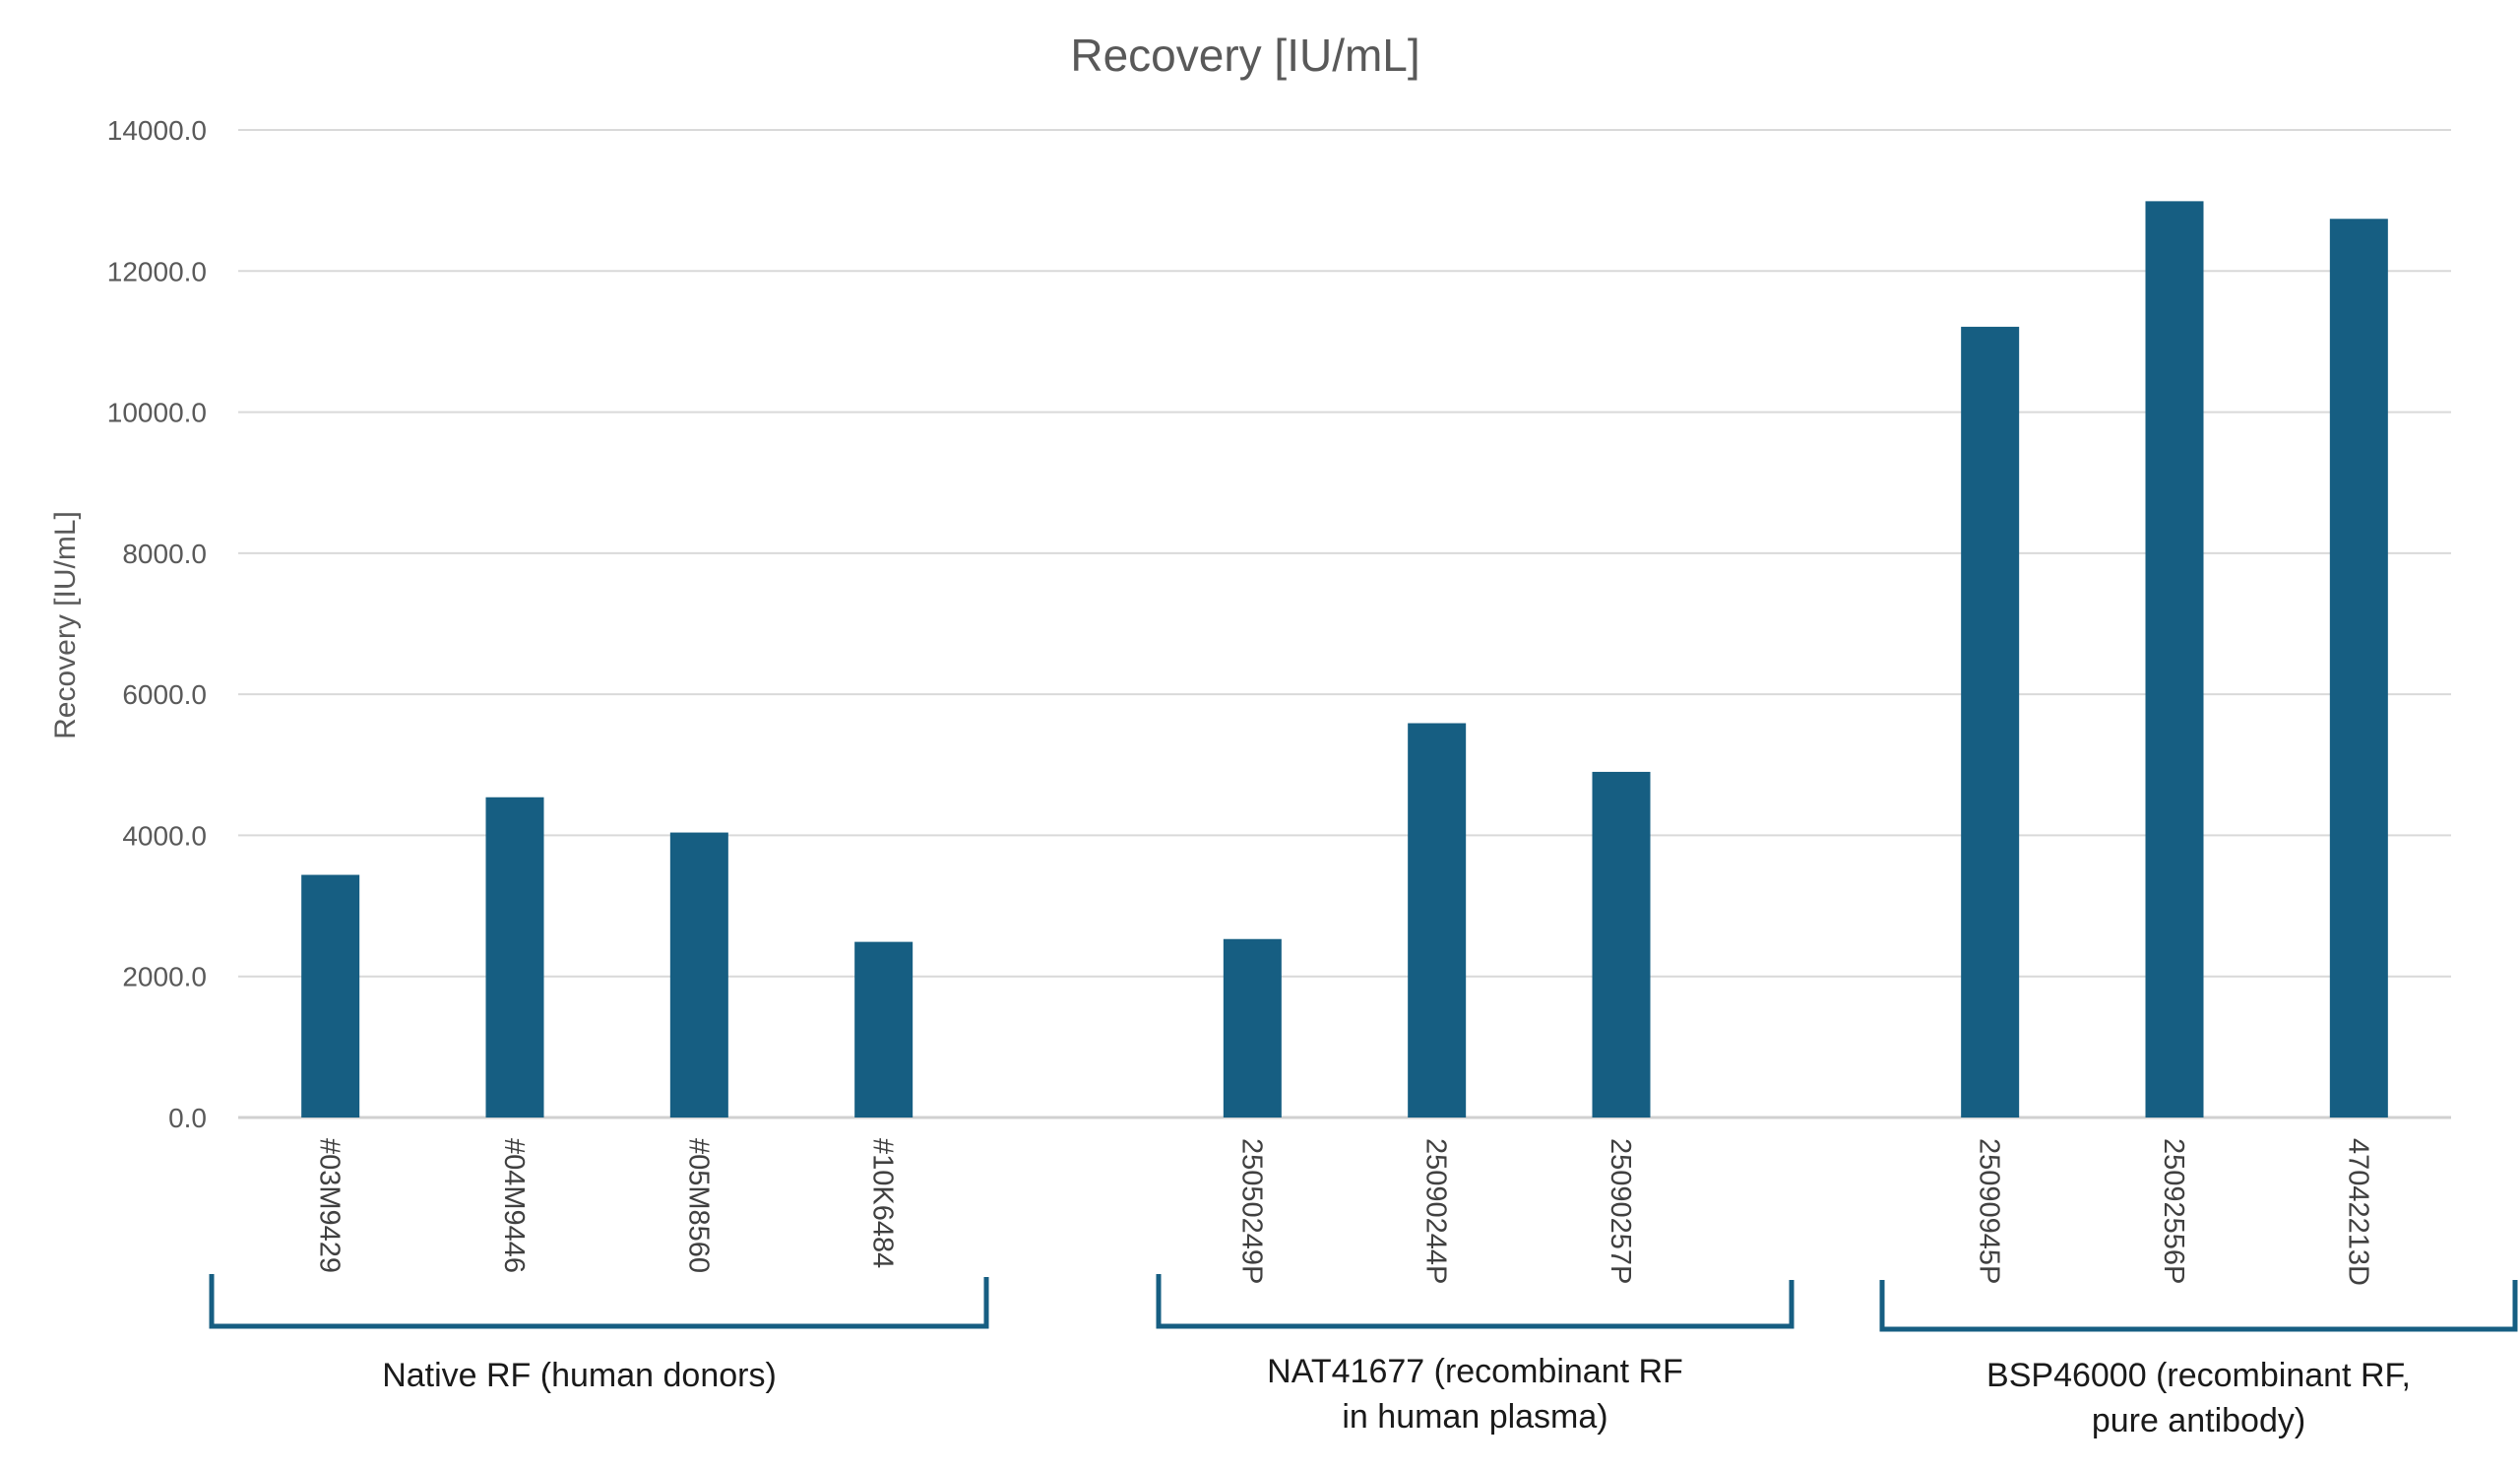 This screenshot has height=1469, width=2520. Describe the element at coordinates (164, 554) in the screenshot. I see `y-tick-label: 8000.0` at that location.